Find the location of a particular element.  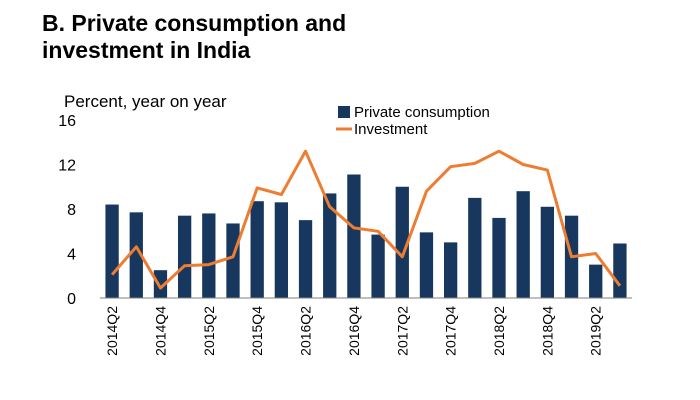

y-tick-label: 0 is located at coordinates (71, 299).